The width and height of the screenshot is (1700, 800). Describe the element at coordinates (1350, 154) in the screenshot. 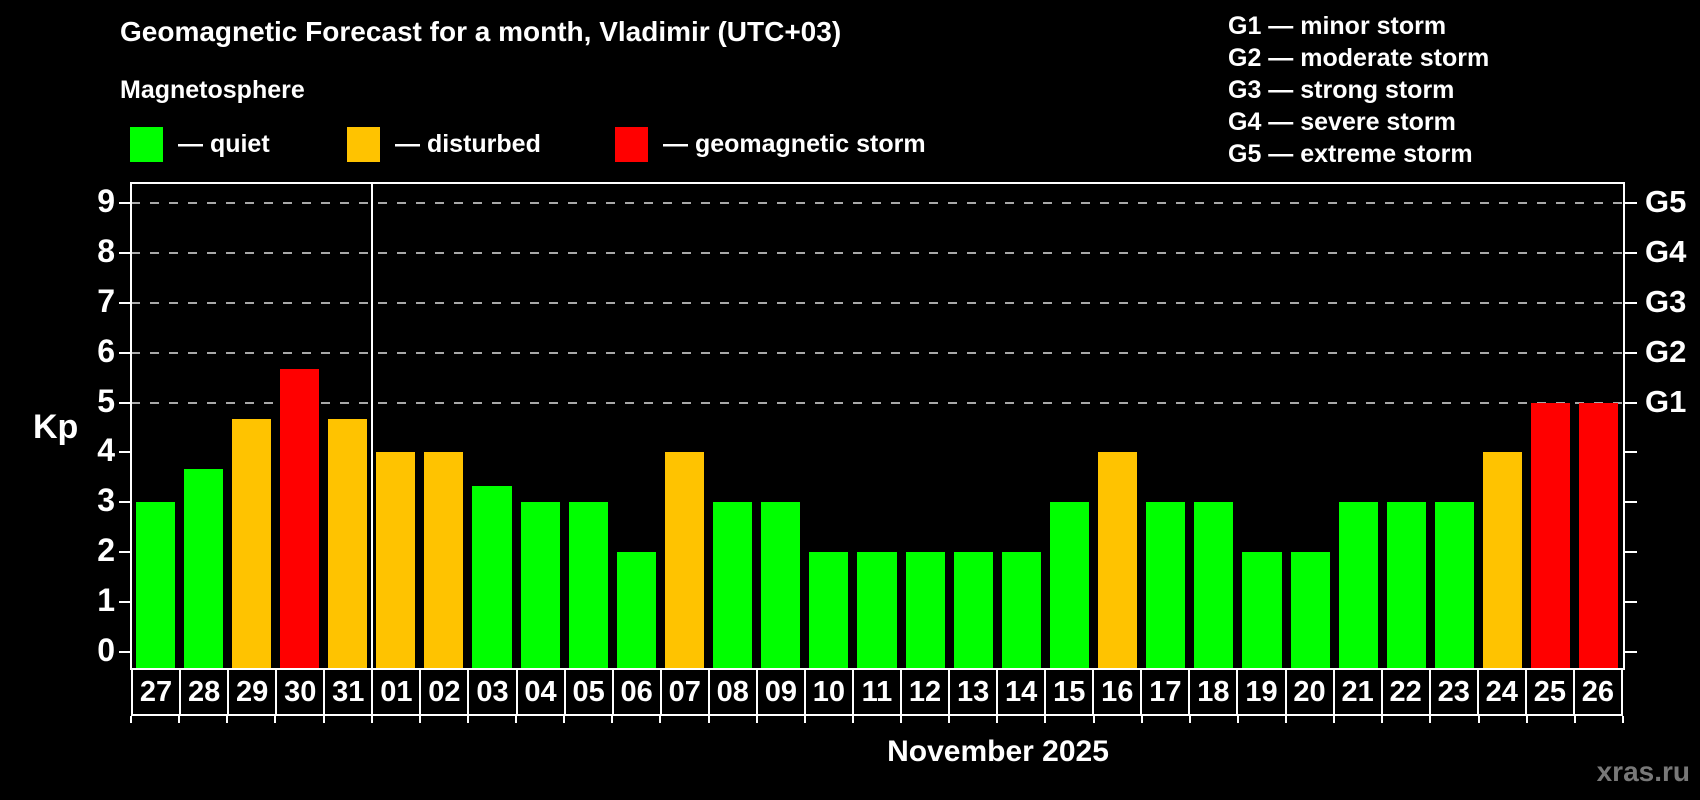

I see `storm-scale-g5: G5 — extreme storm` at that location.